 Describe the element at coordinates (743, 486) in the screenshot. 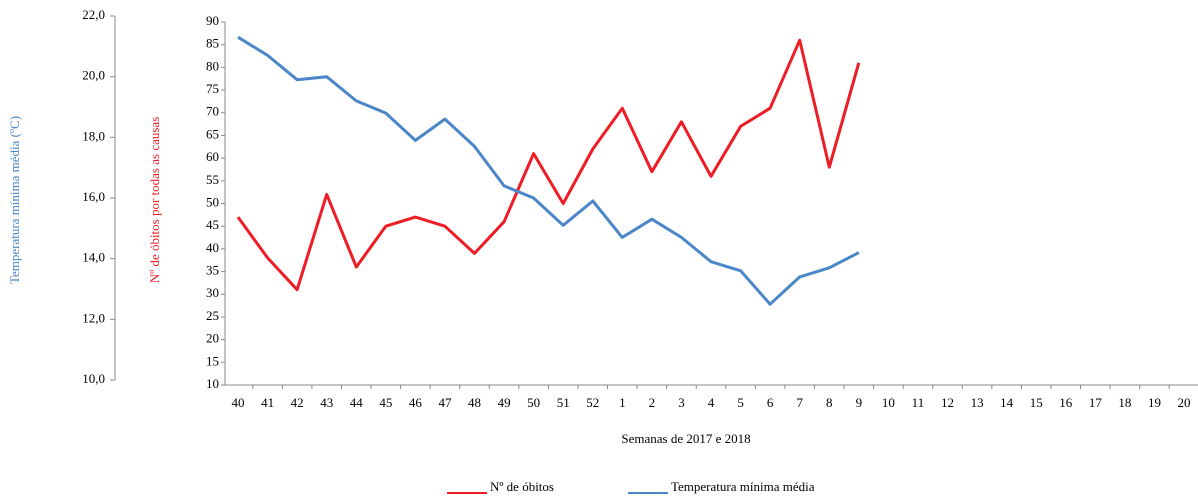

I see `legend-label: Temperatura mínima média` at that location.